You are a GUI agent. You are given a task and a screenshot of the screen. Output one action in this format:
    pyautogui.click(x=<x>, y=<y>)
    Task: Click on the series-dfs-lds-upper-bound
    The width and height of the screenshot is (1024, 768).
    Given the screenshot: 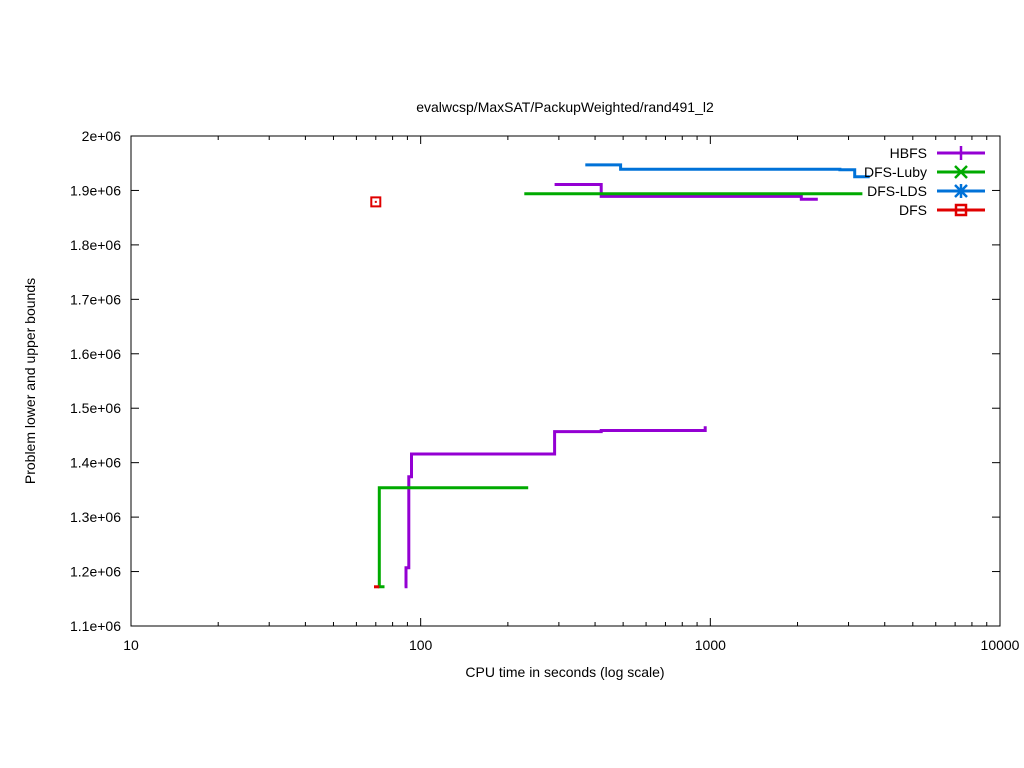 What is the action you would take?
    pyautogui.click(x=727, y=171)
    